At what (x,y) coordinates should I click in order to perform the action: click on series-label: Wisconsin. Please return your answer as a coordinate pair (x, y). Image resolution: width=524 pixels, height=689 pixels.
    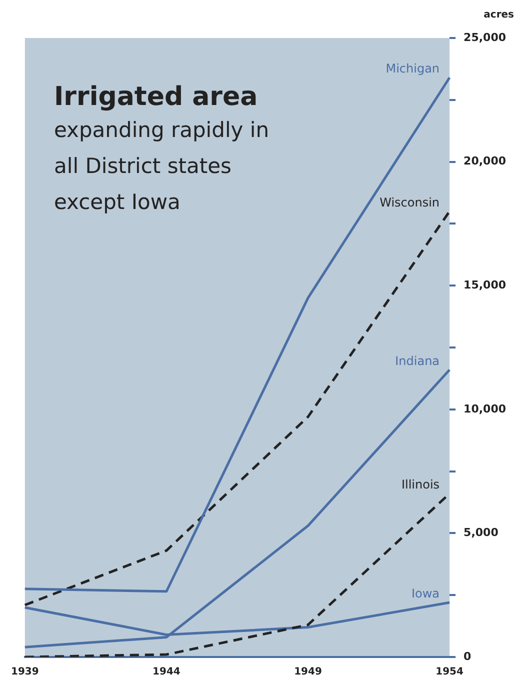
    Looking at the image, I should click on (410, 202).